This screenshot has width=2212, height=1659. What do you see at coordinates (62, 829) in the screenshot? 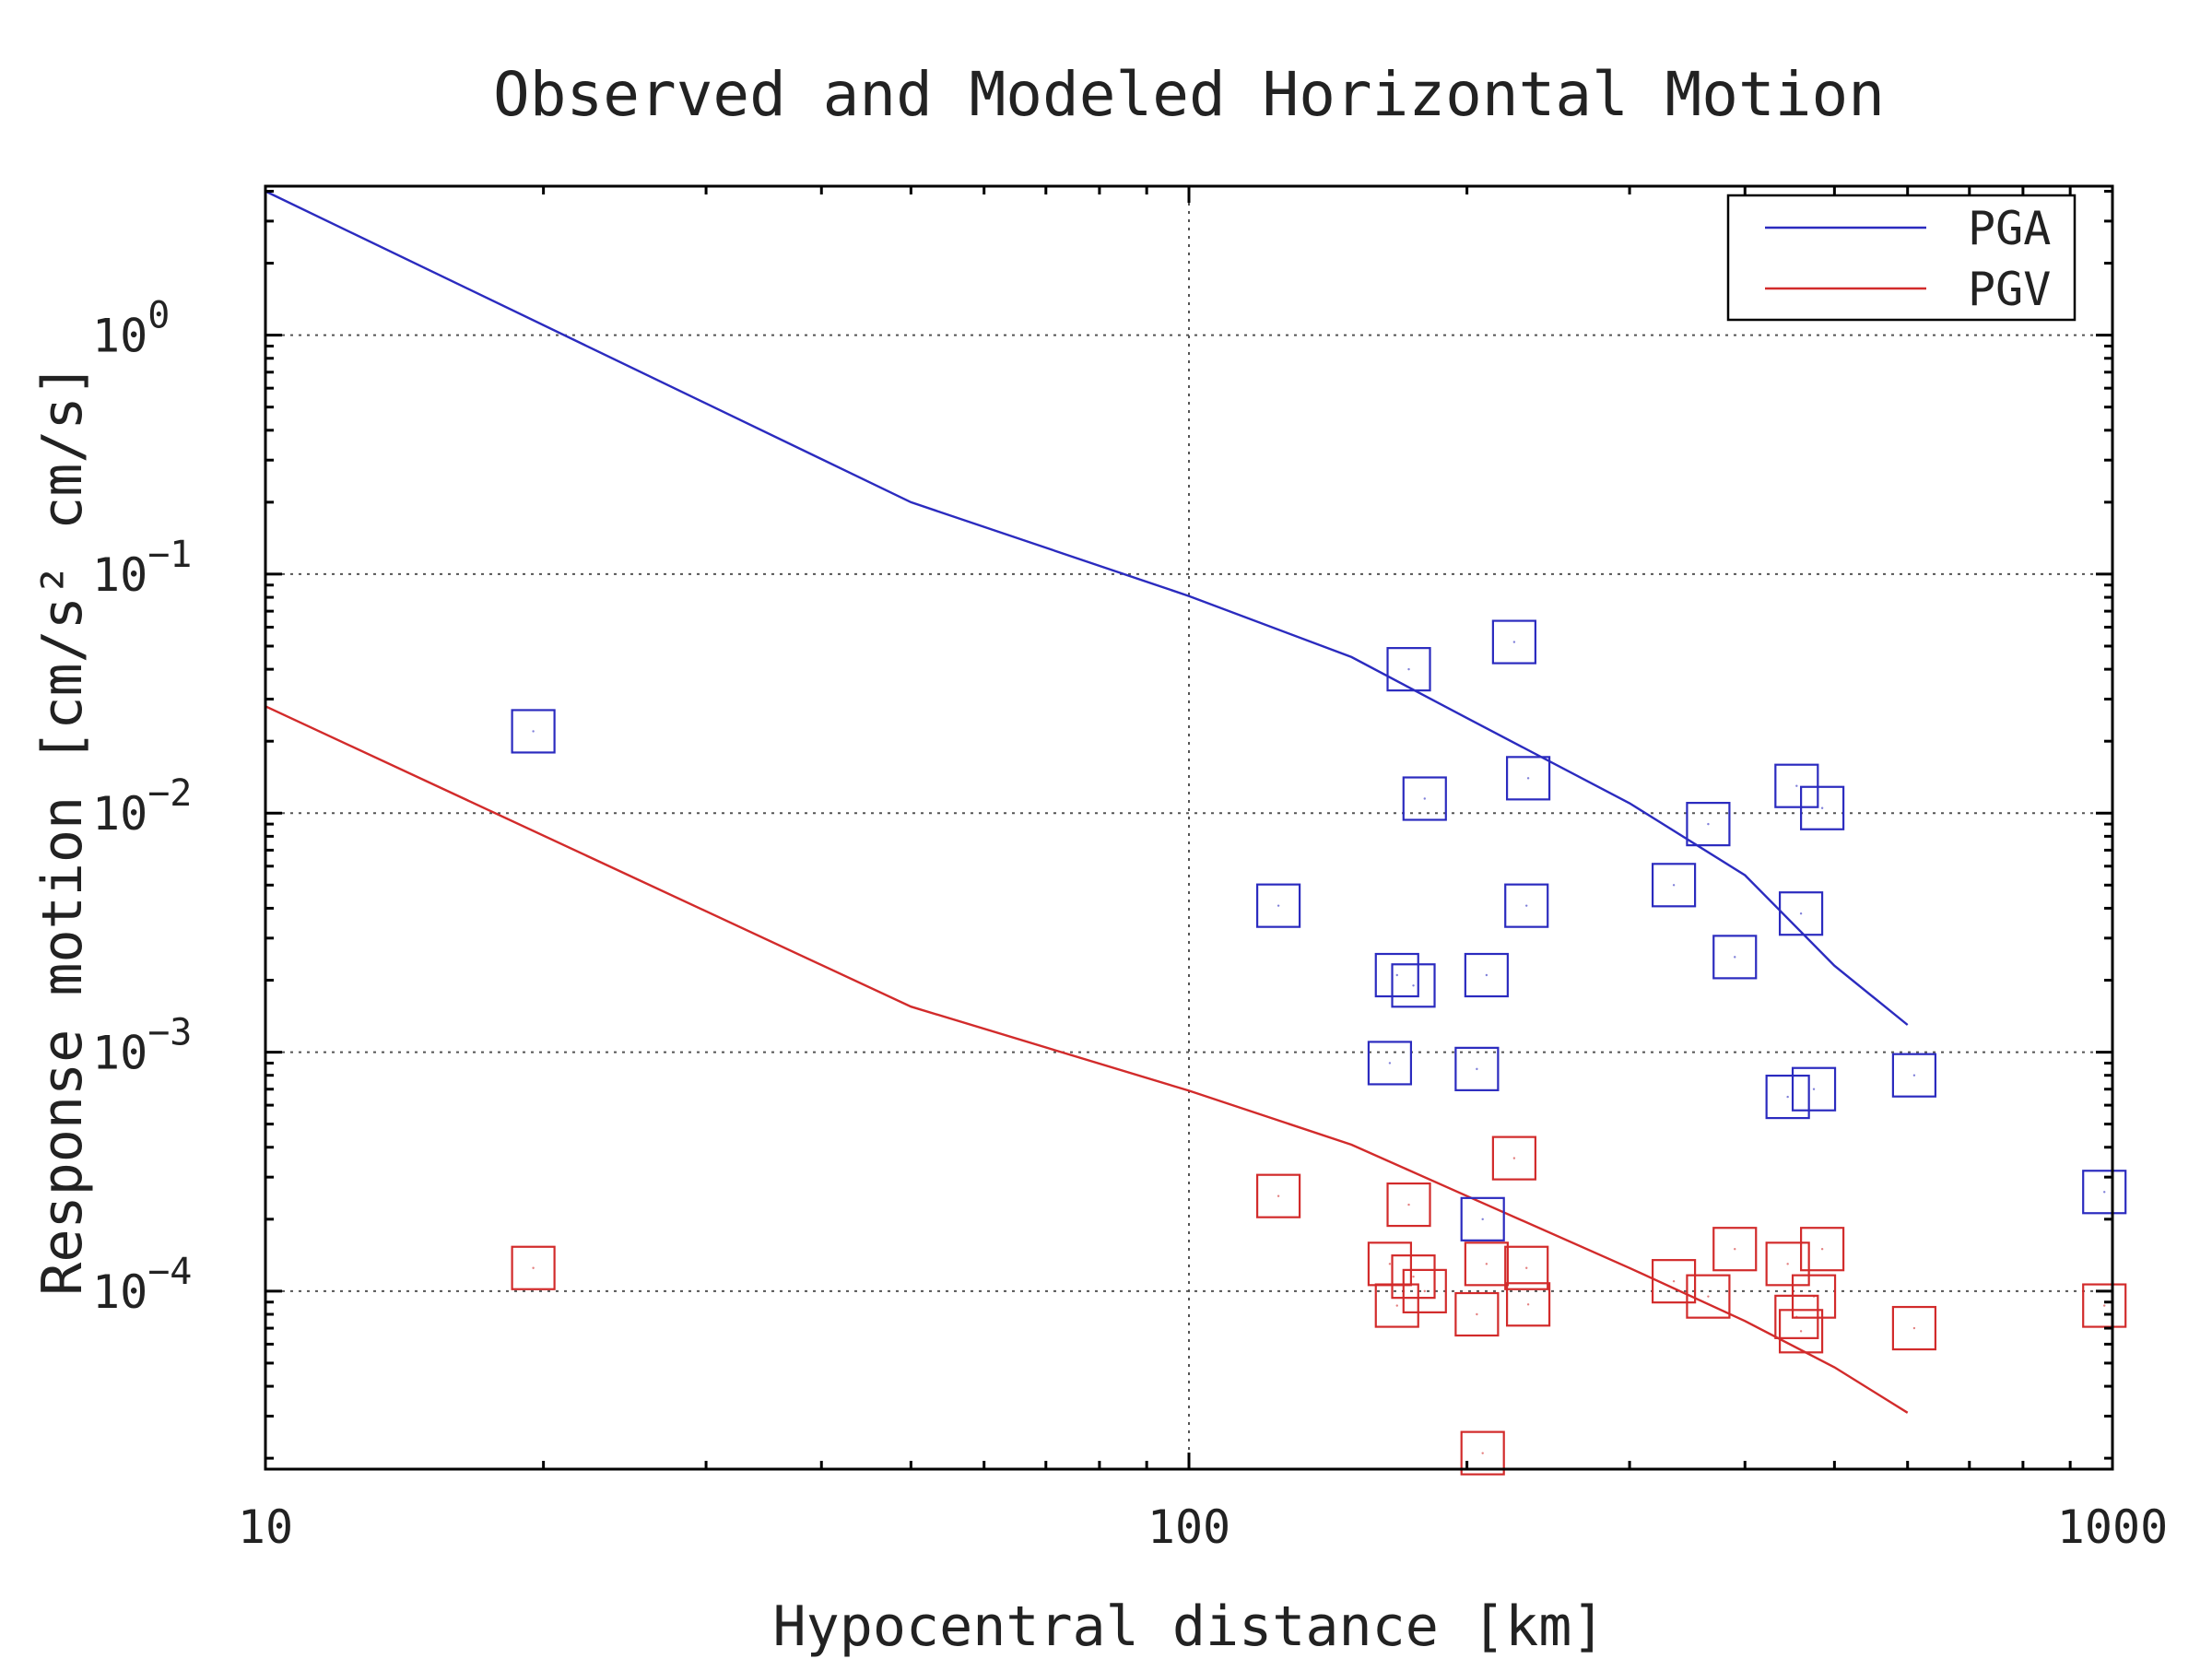
I see `y-axis-label: Response motion [cm/s² cm/s]` at bounding box center [62, 829].